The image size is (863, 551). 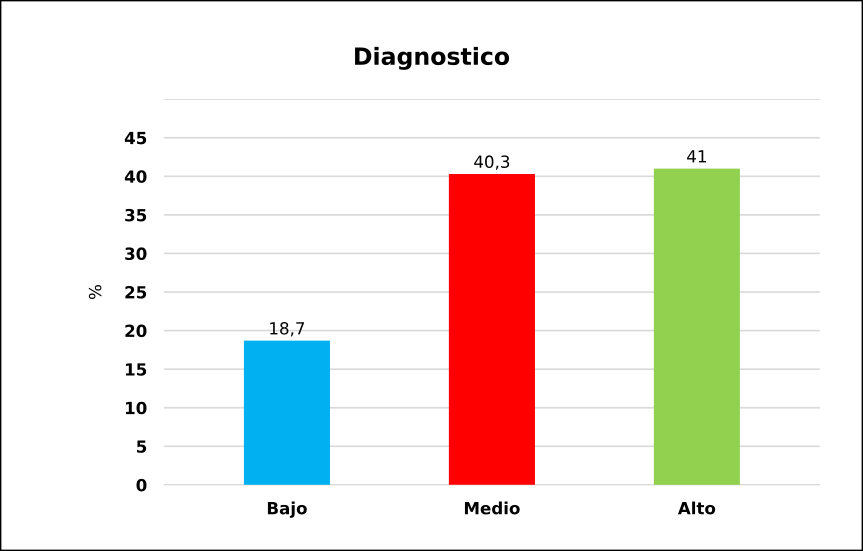 I want to click on y-tick-label: 45, so click(x=135, y=138).